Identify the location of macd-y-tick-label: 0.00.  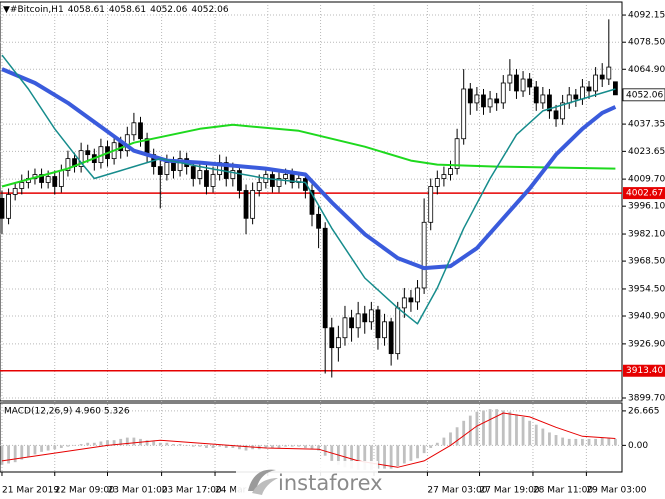
(638, 446).